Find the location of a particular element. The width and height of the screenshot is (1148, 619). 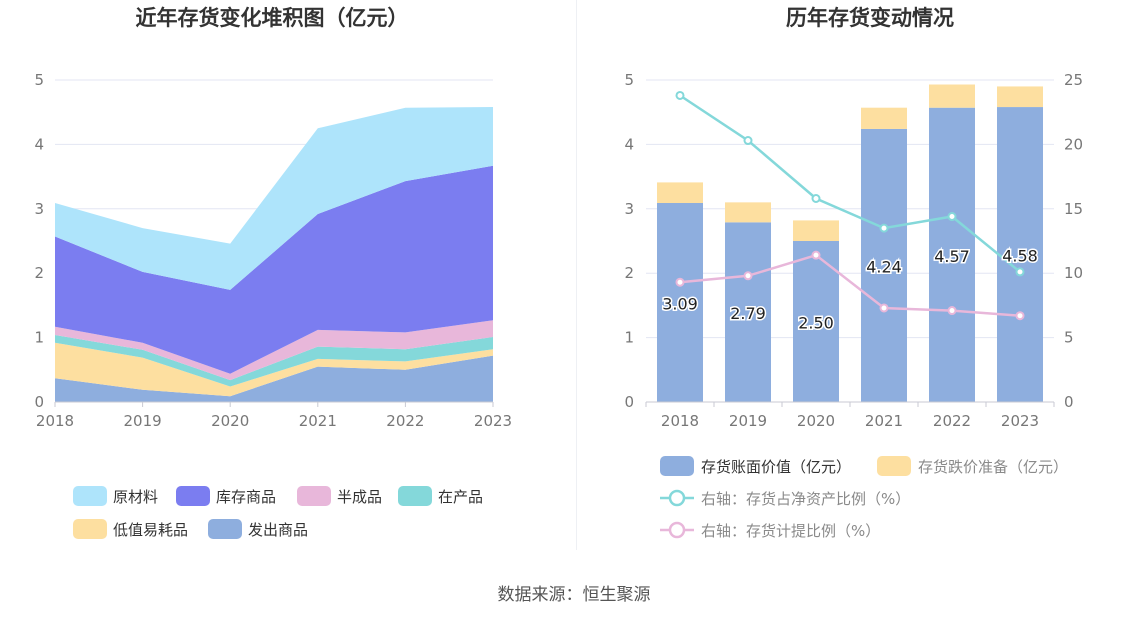

right-left-y-tick-label: 4 is located at coordinates (629, 144).